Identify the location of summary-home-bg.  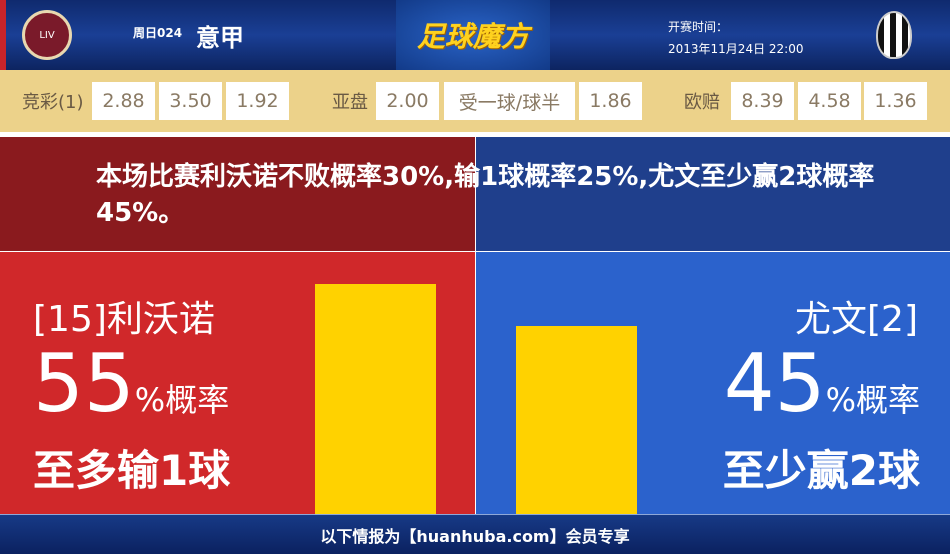
(237, 194).